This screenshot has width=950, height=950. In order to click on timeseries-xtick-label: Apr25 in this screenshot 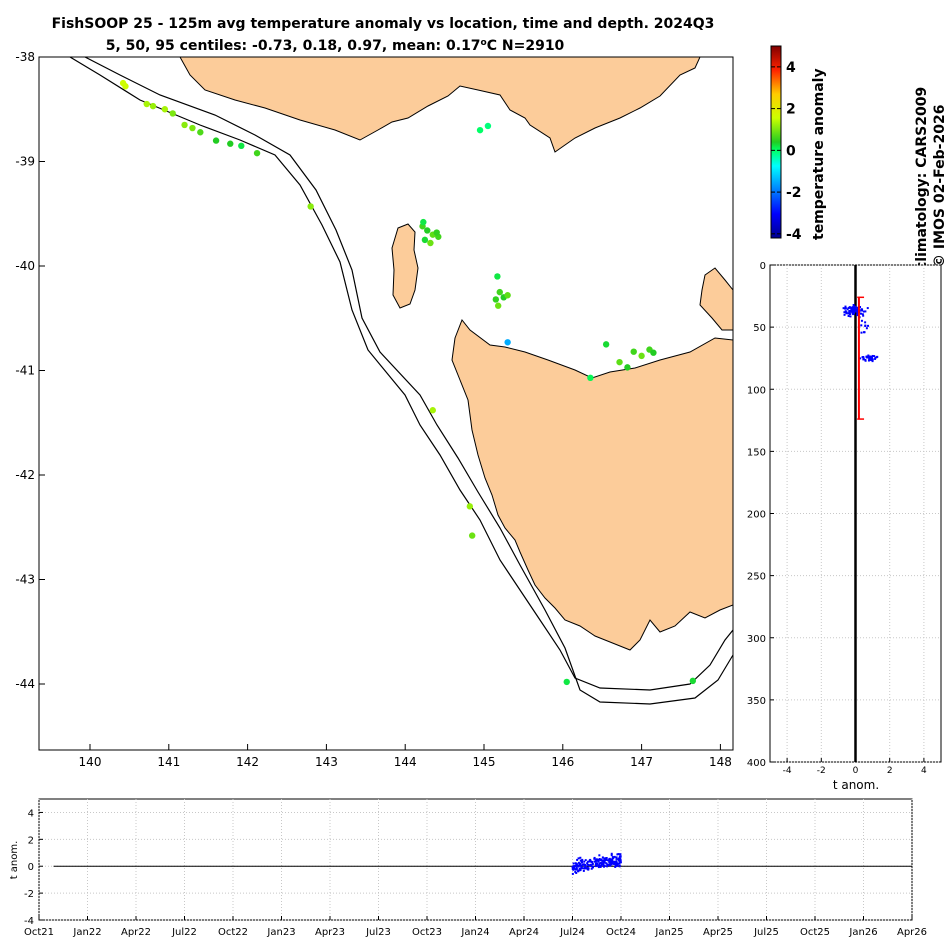, I will do `click(718, 932)`.